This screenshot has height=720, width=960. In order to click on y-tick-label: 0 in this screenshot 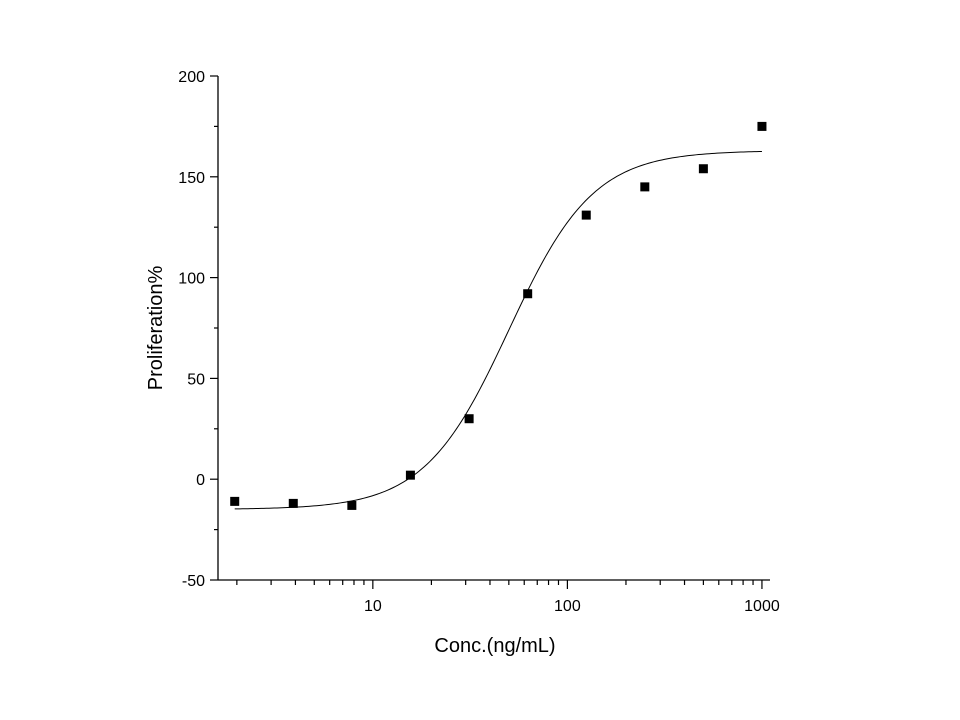, I will do `click(200, 480)`.